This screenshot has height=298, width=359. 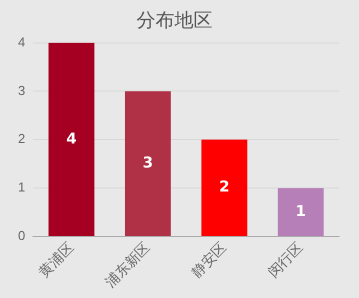 I want to click on data-label: 2, so click(x=224, y=187).